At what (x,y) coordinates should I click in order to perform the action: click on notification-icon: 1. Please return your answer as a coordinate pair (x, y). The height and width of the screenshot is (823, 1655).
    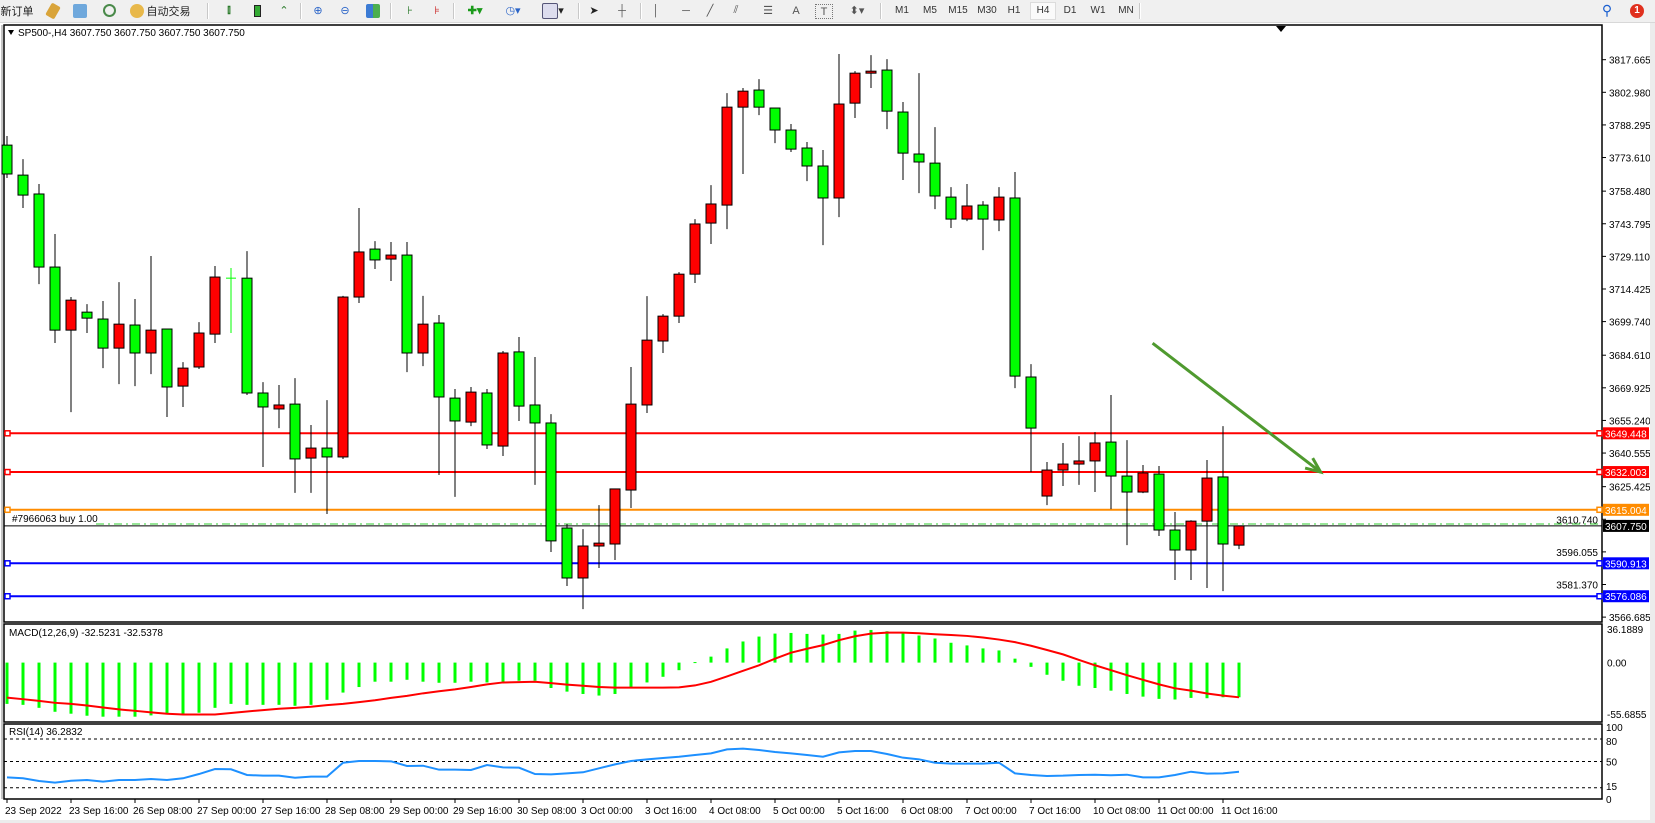
    Looking at the image, I should click on (1637, 10).